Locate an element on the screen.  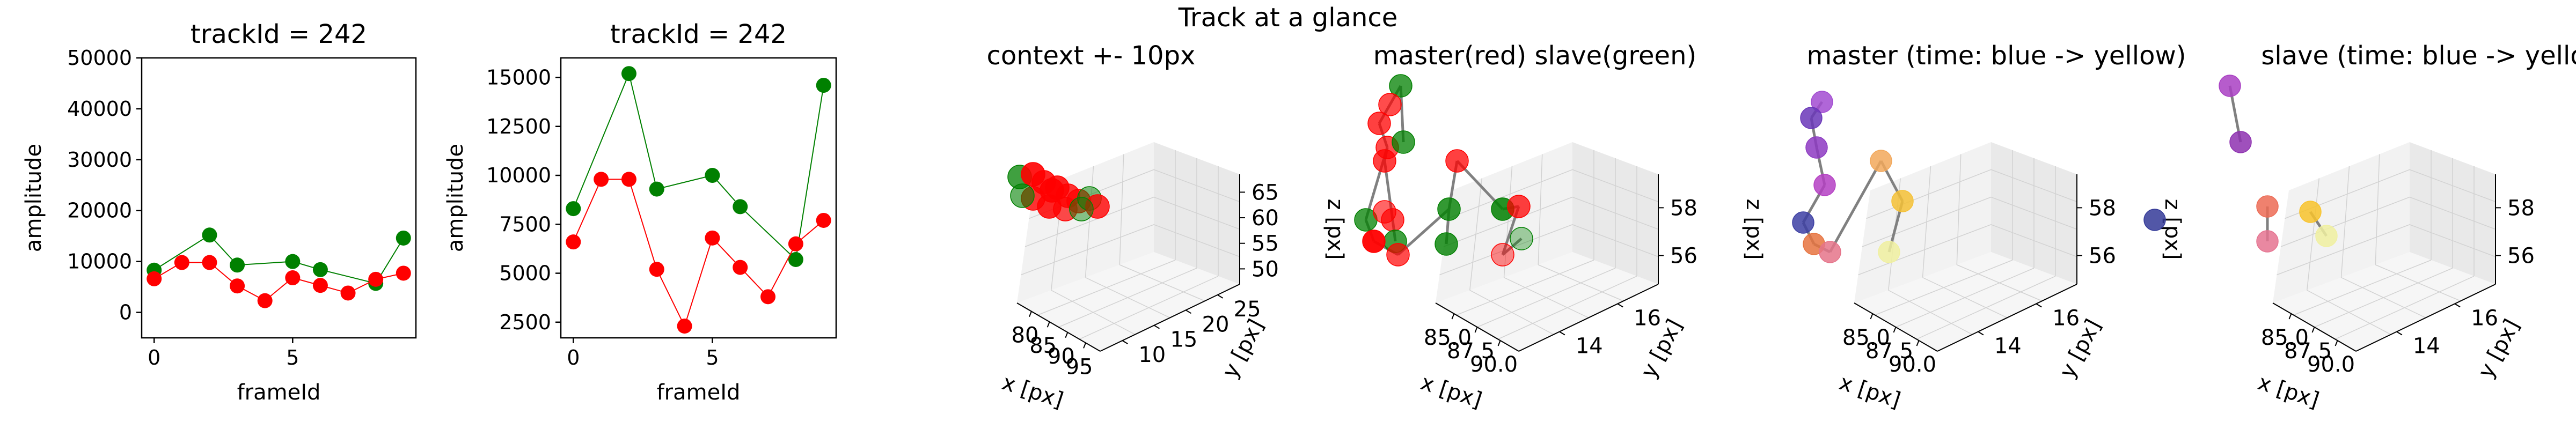
y-tick-label: 2500 is located at coordinates (525, 322).